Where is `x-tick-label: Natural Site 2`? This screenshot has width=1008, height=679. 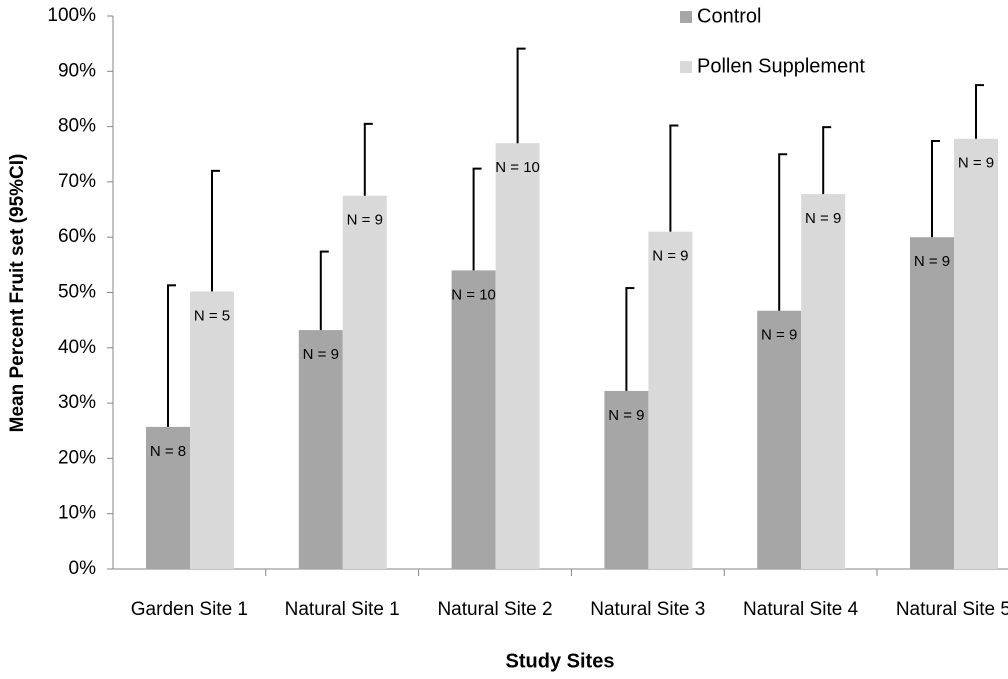
x-tick-label: Natural Site 2 is located at coordinates (494, 609).